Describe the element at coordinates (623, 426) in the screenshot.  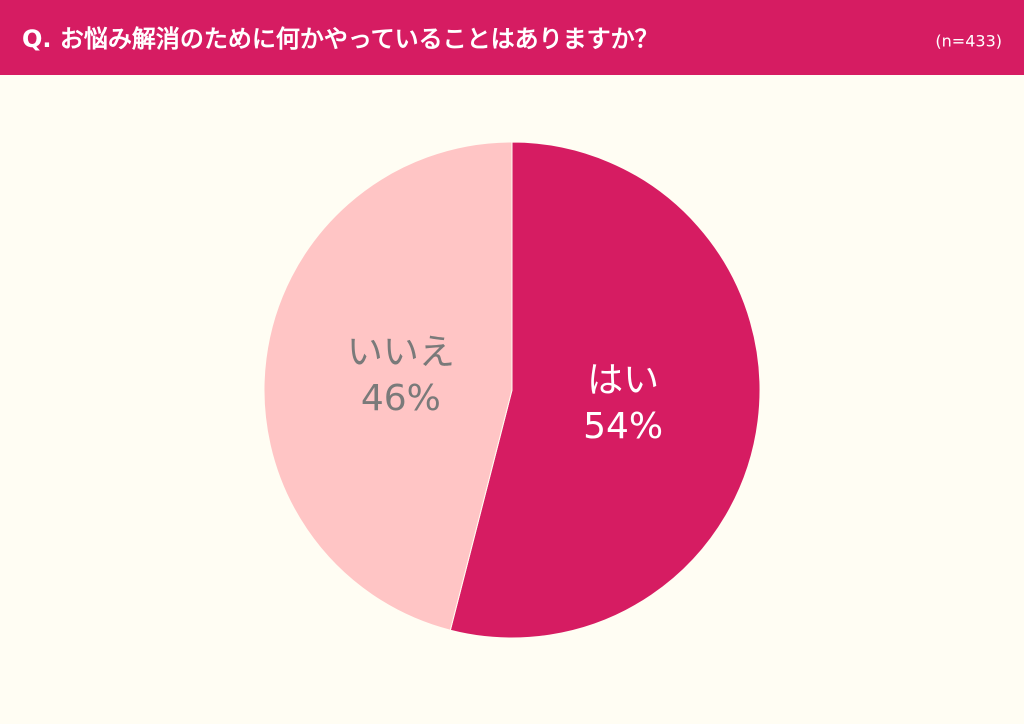
I see `value-label: 54%` at that location.